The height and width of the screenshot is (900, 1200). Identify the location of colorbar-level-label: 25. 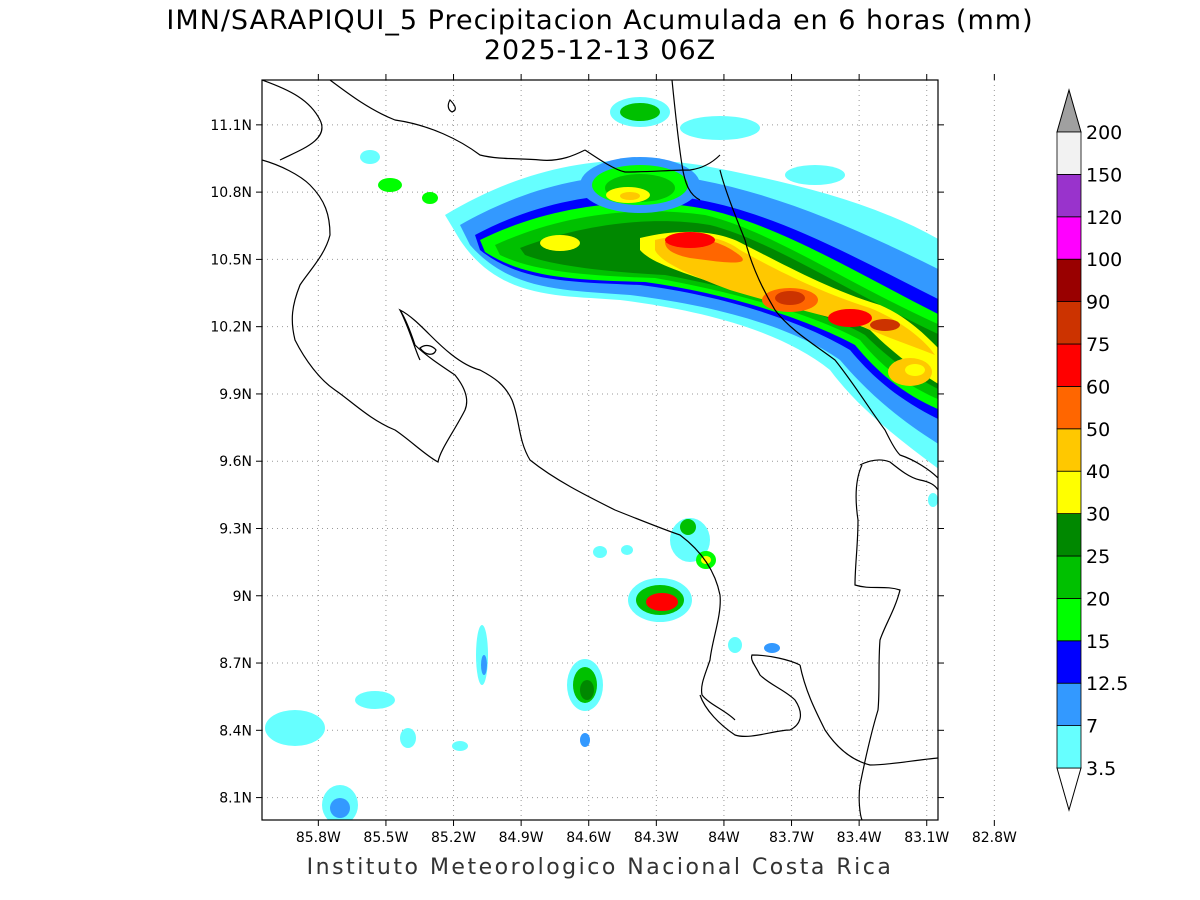
(1098, 557).